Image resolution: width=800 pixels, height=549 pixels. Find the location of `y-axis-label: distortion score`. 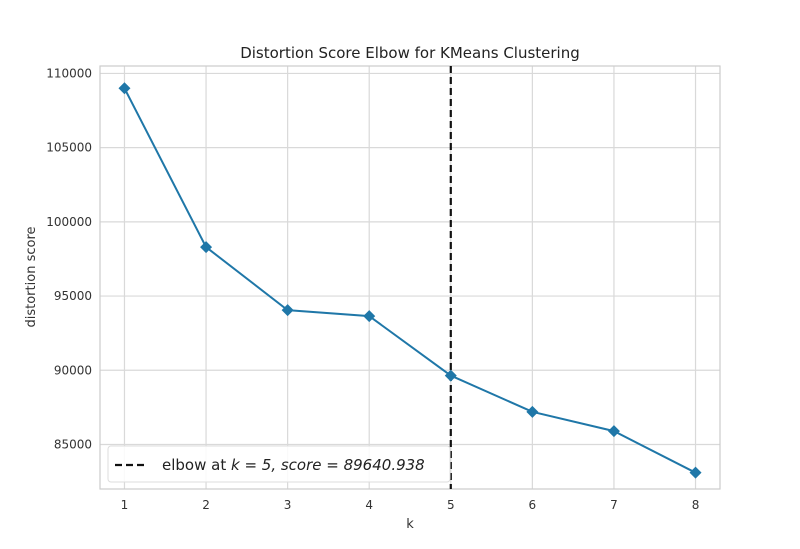

y-axis-label: distortion score is located at coordinates (31, 277).